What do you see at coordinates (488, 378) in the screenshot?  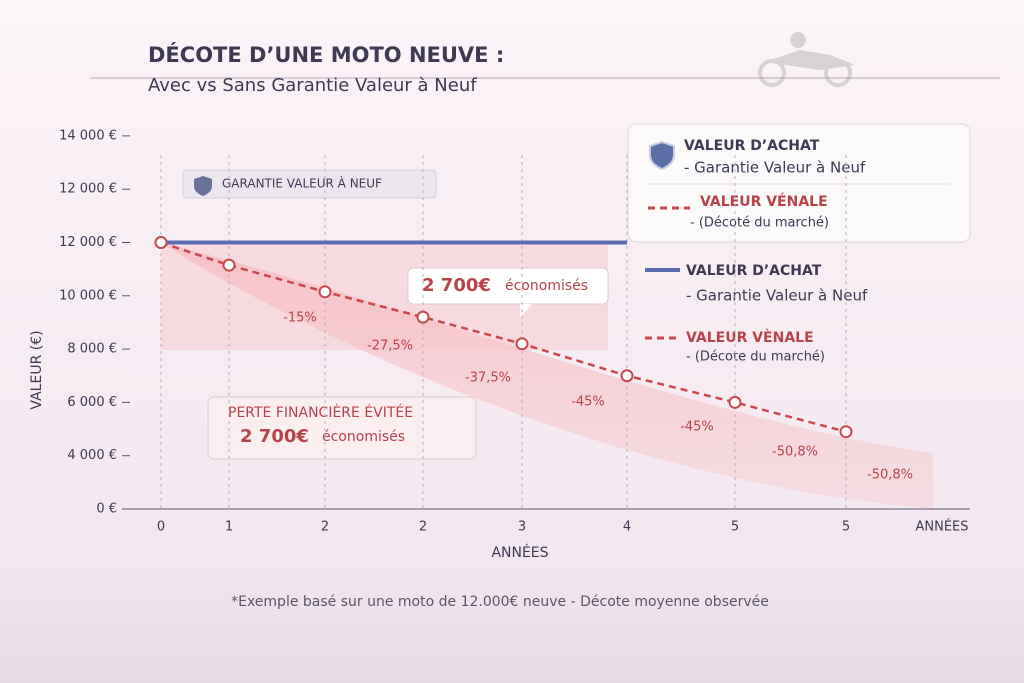 I see `value-label: -37,5%` at bounding box center [488, 378].